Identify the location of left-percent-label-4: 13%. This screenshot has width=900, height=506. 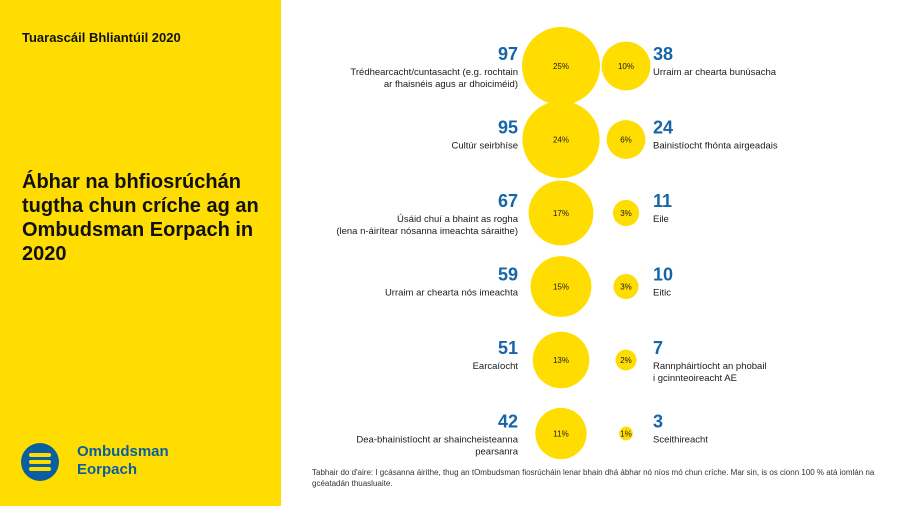
(561, 360).